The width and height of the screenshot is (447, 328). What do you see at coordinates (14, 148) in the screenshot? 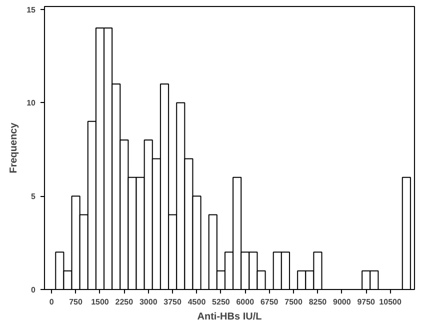
I see `y-axis-title: Frequency` at bounding box center [14, 148].